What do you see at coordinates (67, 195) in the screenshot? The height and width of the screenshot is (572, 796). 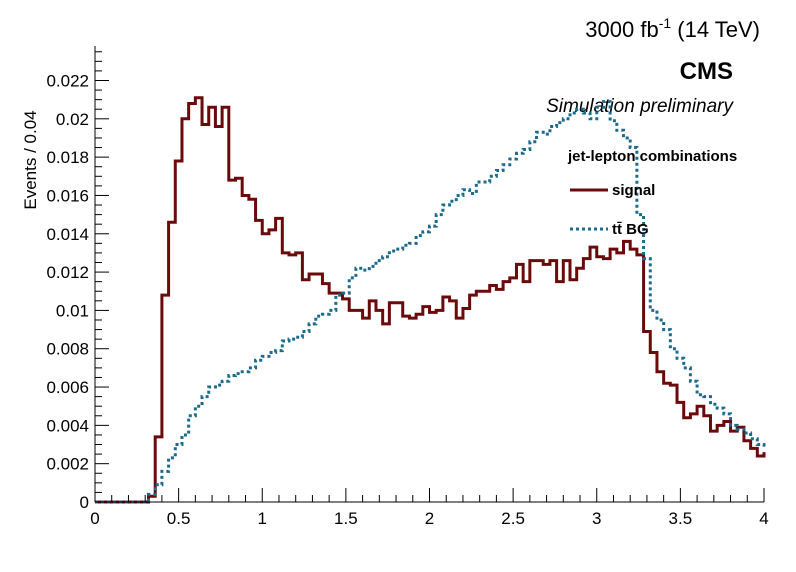 I see `y-tick-label: 0.016` at bounding box center [67, 195].